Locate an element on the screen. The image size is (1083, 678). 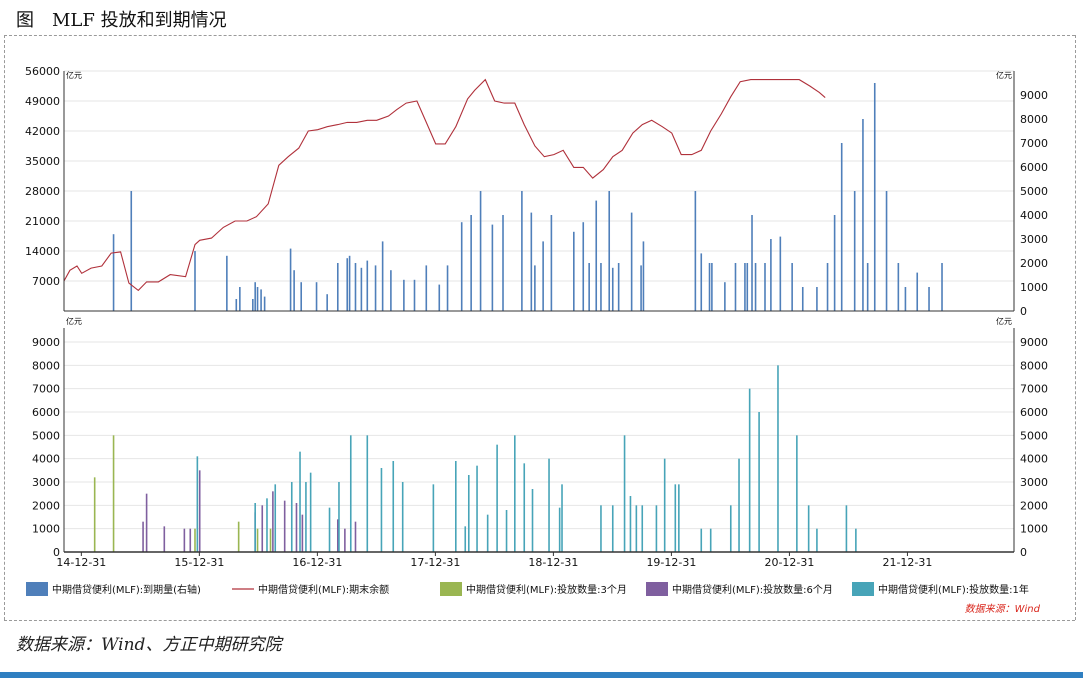
top-right-tick: 8000 is located at coordinates (1034, 119).